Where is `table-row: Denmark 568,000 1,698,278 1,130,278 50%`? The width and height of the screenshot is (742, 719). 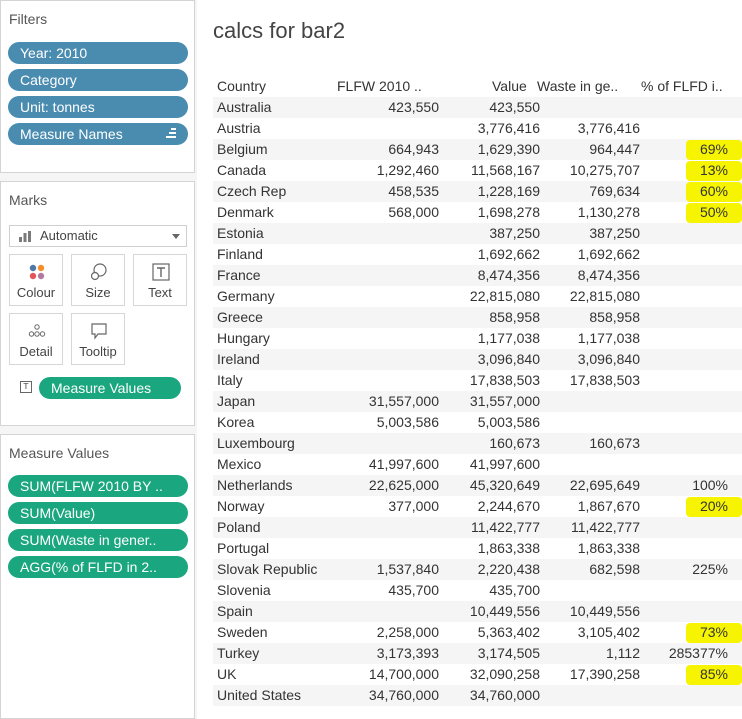
table-row: Denmark 568,000 1,698,278 1,130,278 50% is located at coordinates (477, 212).